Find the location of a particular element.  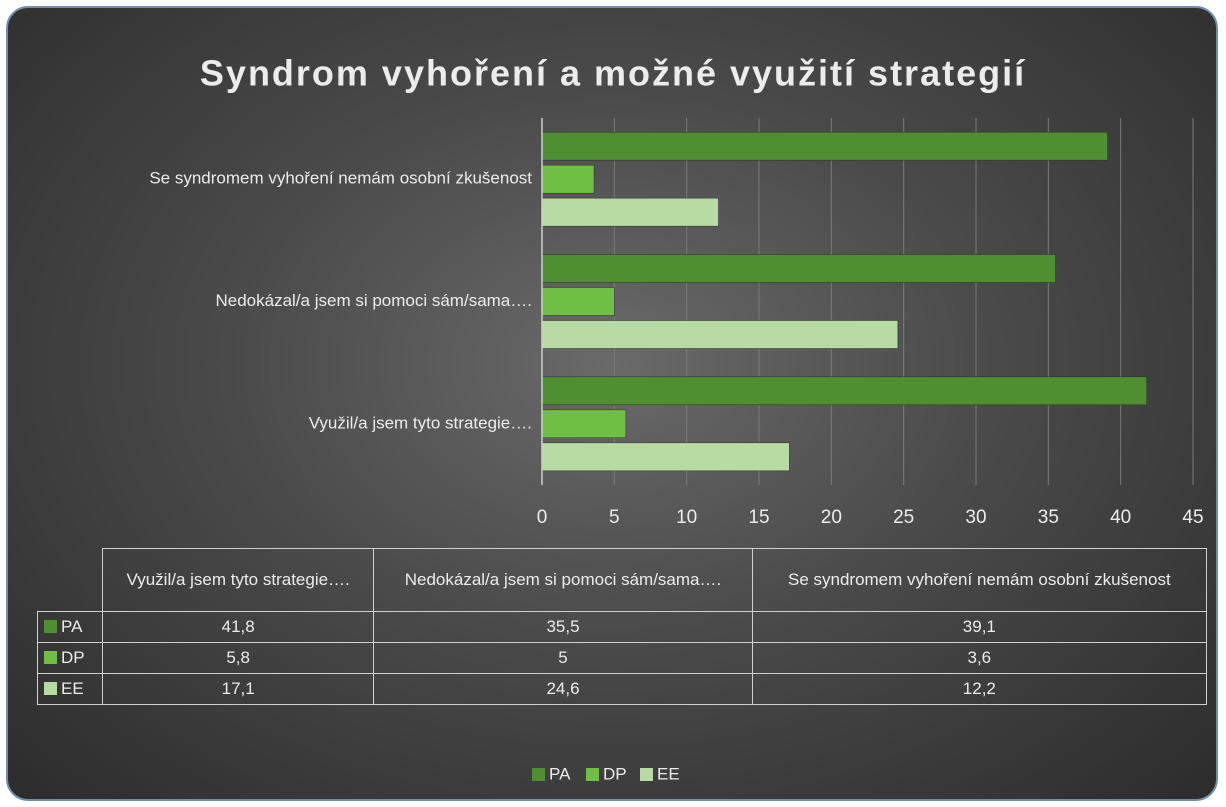

category-label: Nedokázal/a jsem si pomoci sám/sama…. is located at coordinates (373, 300).